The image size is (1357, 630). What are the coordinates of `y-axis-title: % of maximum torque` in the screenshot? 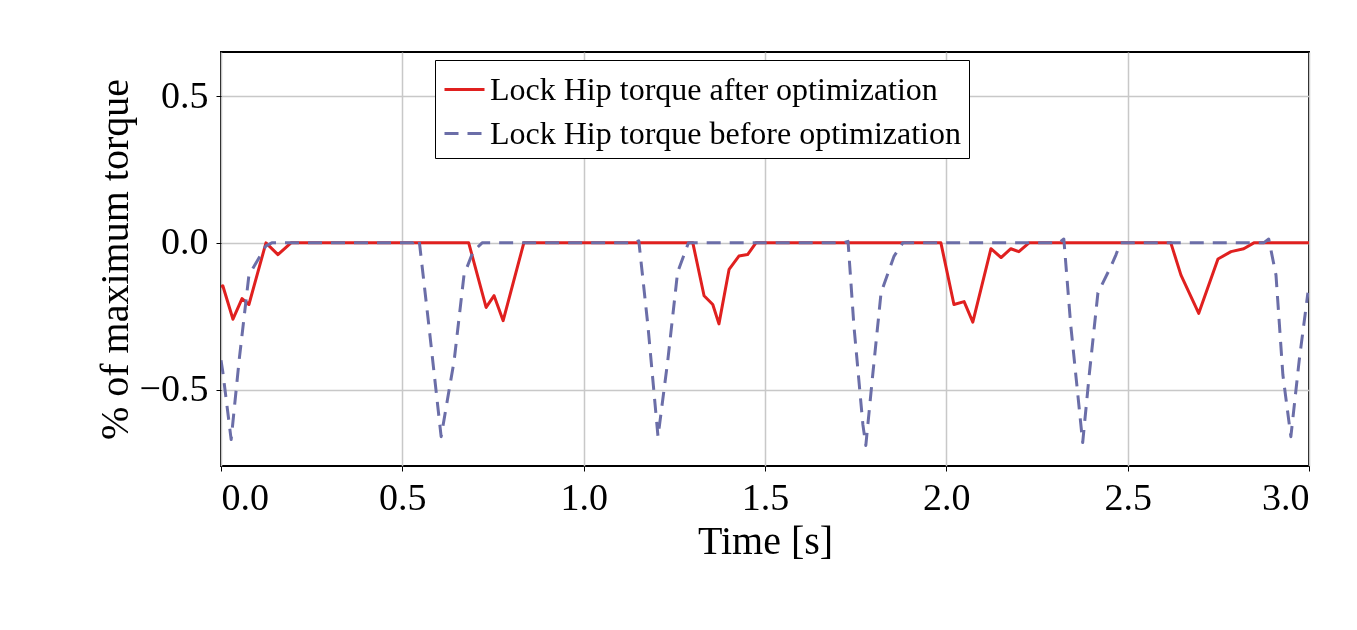 It's located at (114, 259).